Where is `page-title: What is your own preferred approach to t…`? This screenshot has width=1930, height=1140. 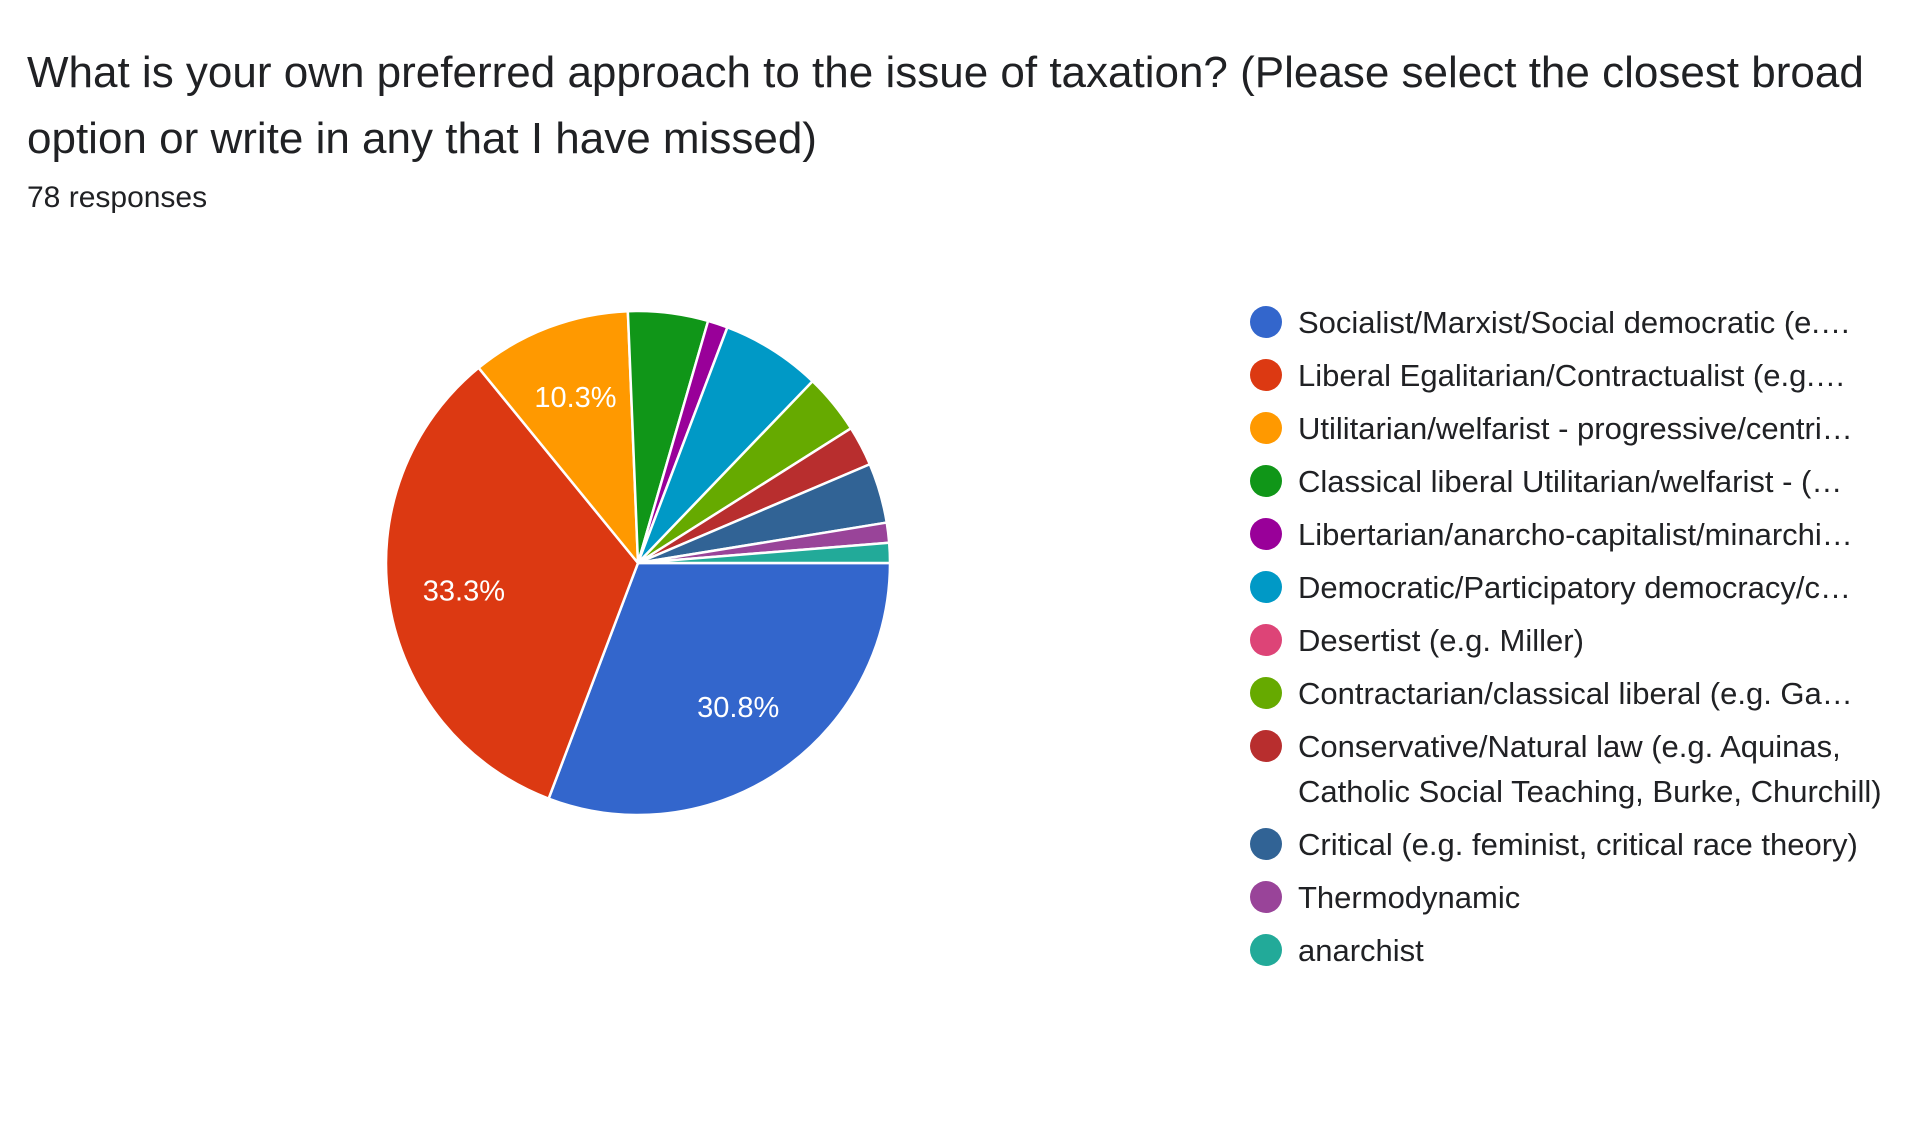 page-title: What is your own preferred approach to t… is located at coordinates (945, 105).